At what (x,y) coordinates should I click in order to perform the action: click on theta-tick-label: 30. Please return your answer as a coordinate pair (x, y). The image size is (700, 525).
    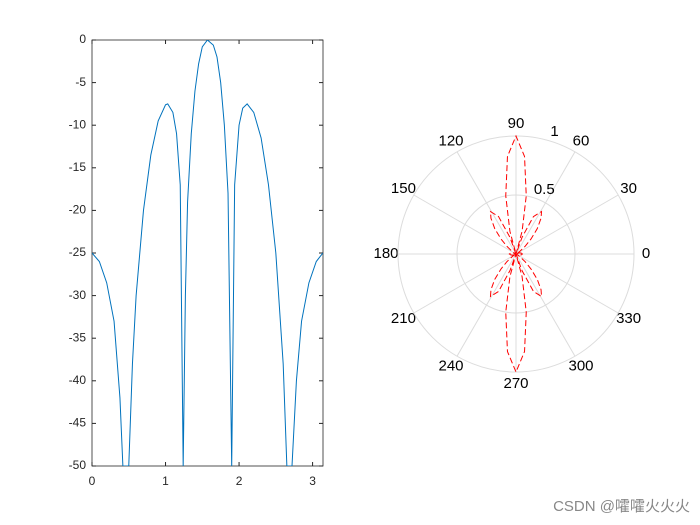
    Looking at the image, I should click on (628, 188).